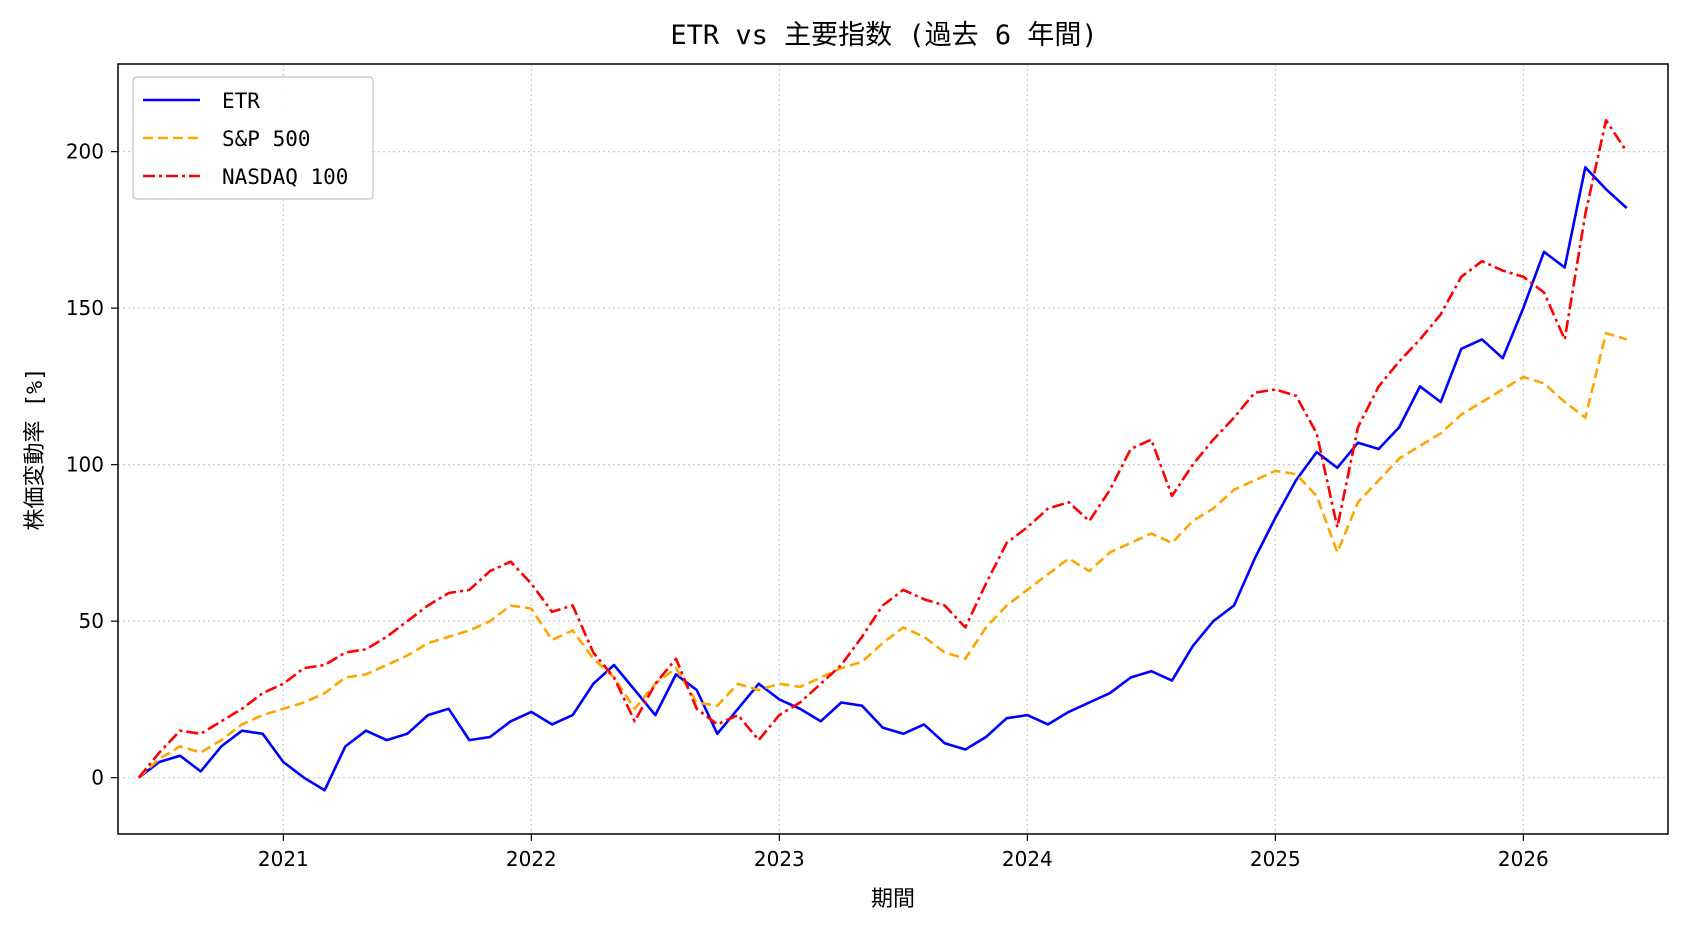 Image resolution: width=1688 pixels, height=932 pixels. Describe the element at coordinates (35, 449) in the screenshot. I see `y-axis-label: 株価変動率 [%]` at that location.